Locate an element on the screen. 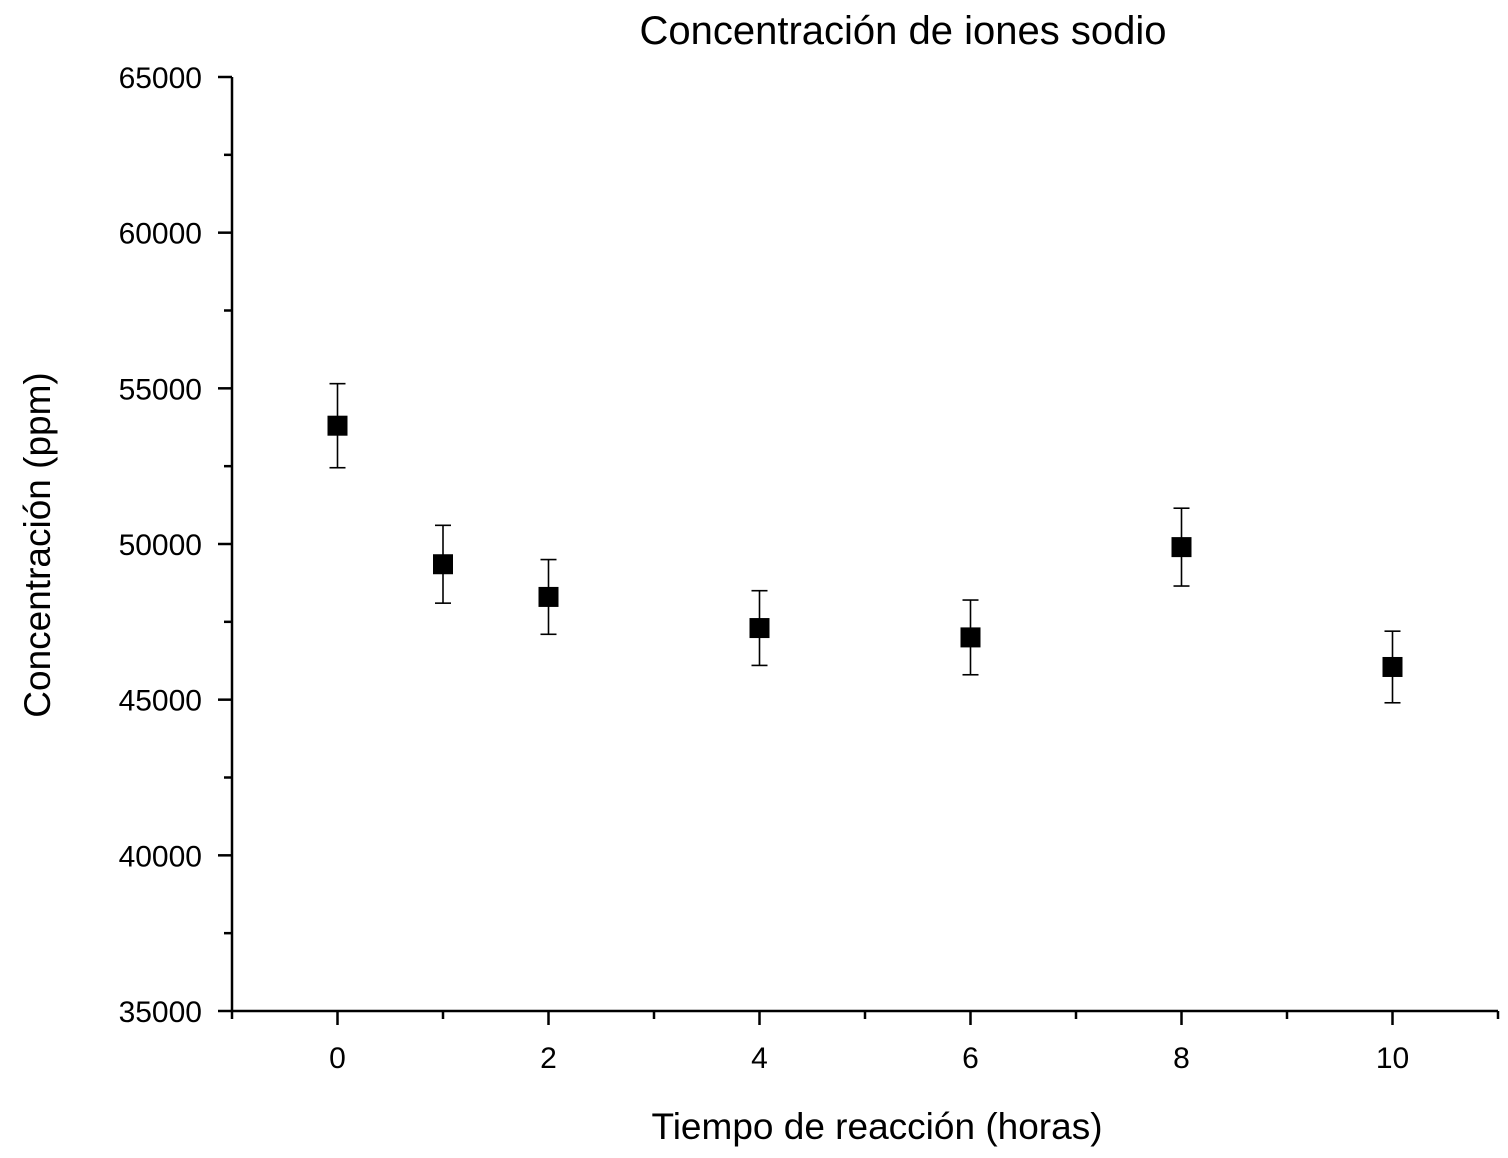 The width and height of the screenshot is (1508, 1158). chart-title: Concentración de iones sodio is located at coordinates (902, 31).